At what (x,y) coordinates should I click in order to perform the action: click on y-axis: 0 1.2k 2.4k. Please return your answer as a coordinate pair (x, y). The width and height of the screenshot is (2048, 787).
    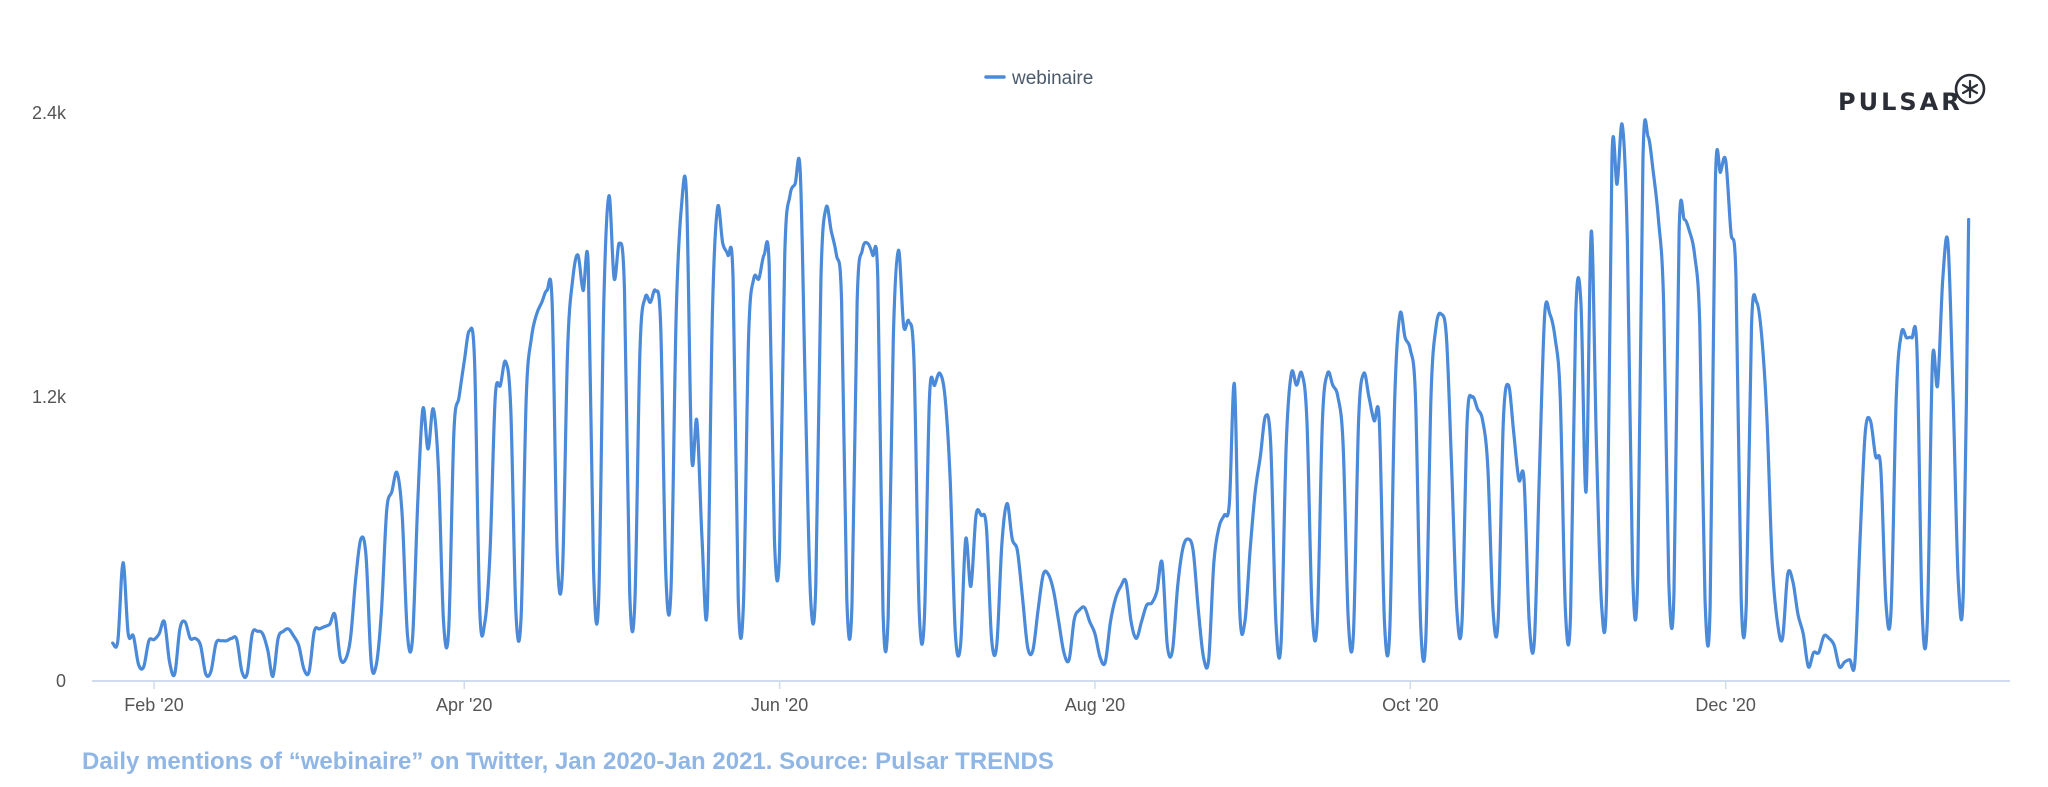
    Looking at the image, I should click on (49, 397).